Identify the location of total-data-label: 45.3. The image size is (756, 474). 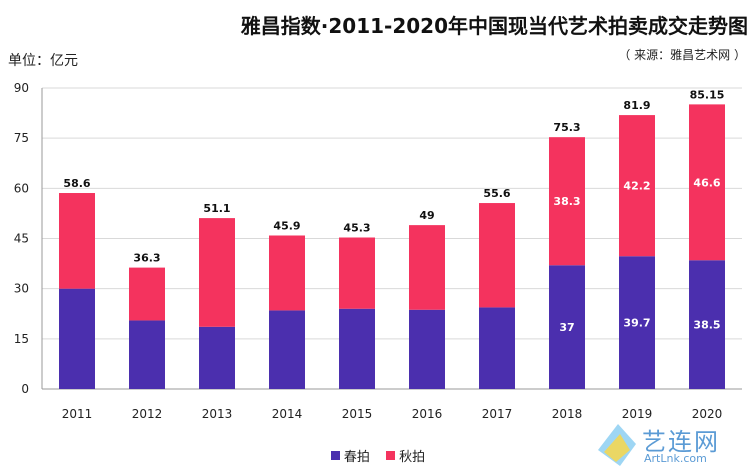
(356, 227).